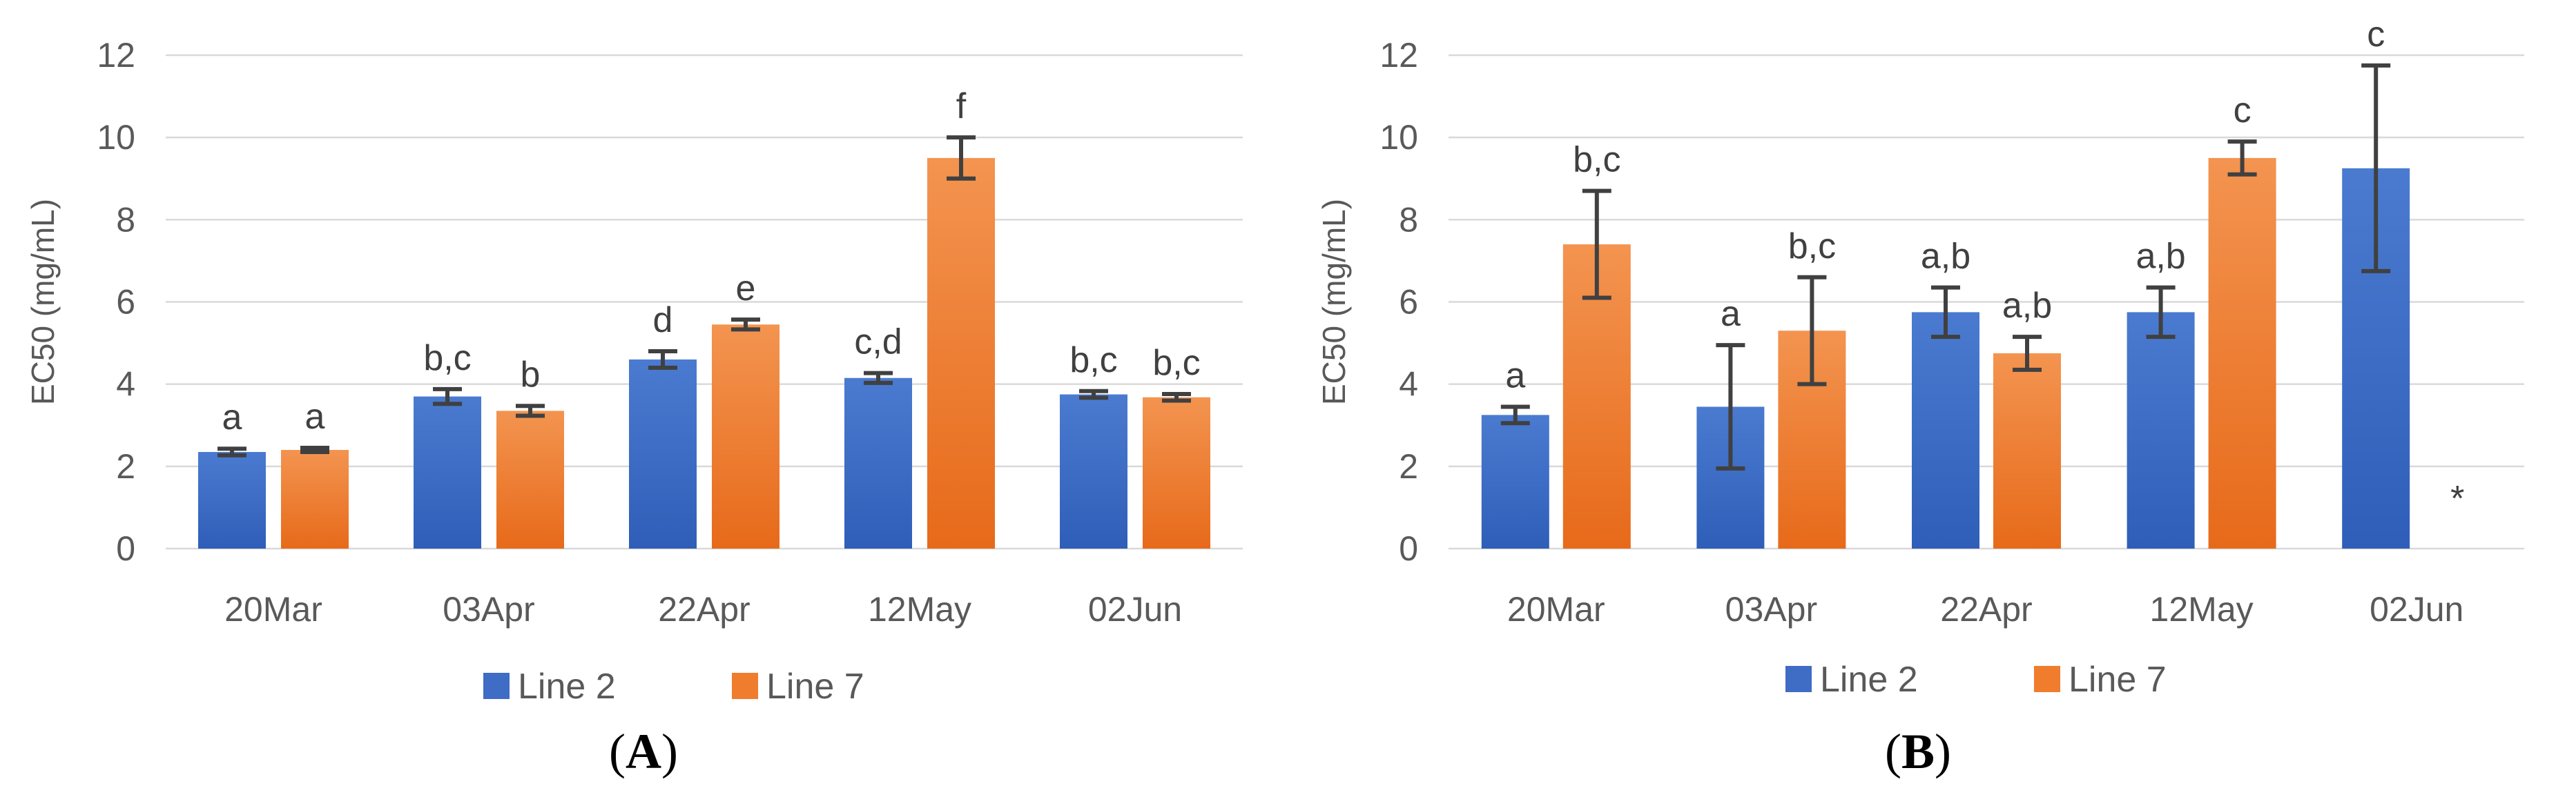  What do you see at coordinates (1177, 473) in the screenshot?
I see `bar-line7-02jun` at bounding box center [1177, 473].